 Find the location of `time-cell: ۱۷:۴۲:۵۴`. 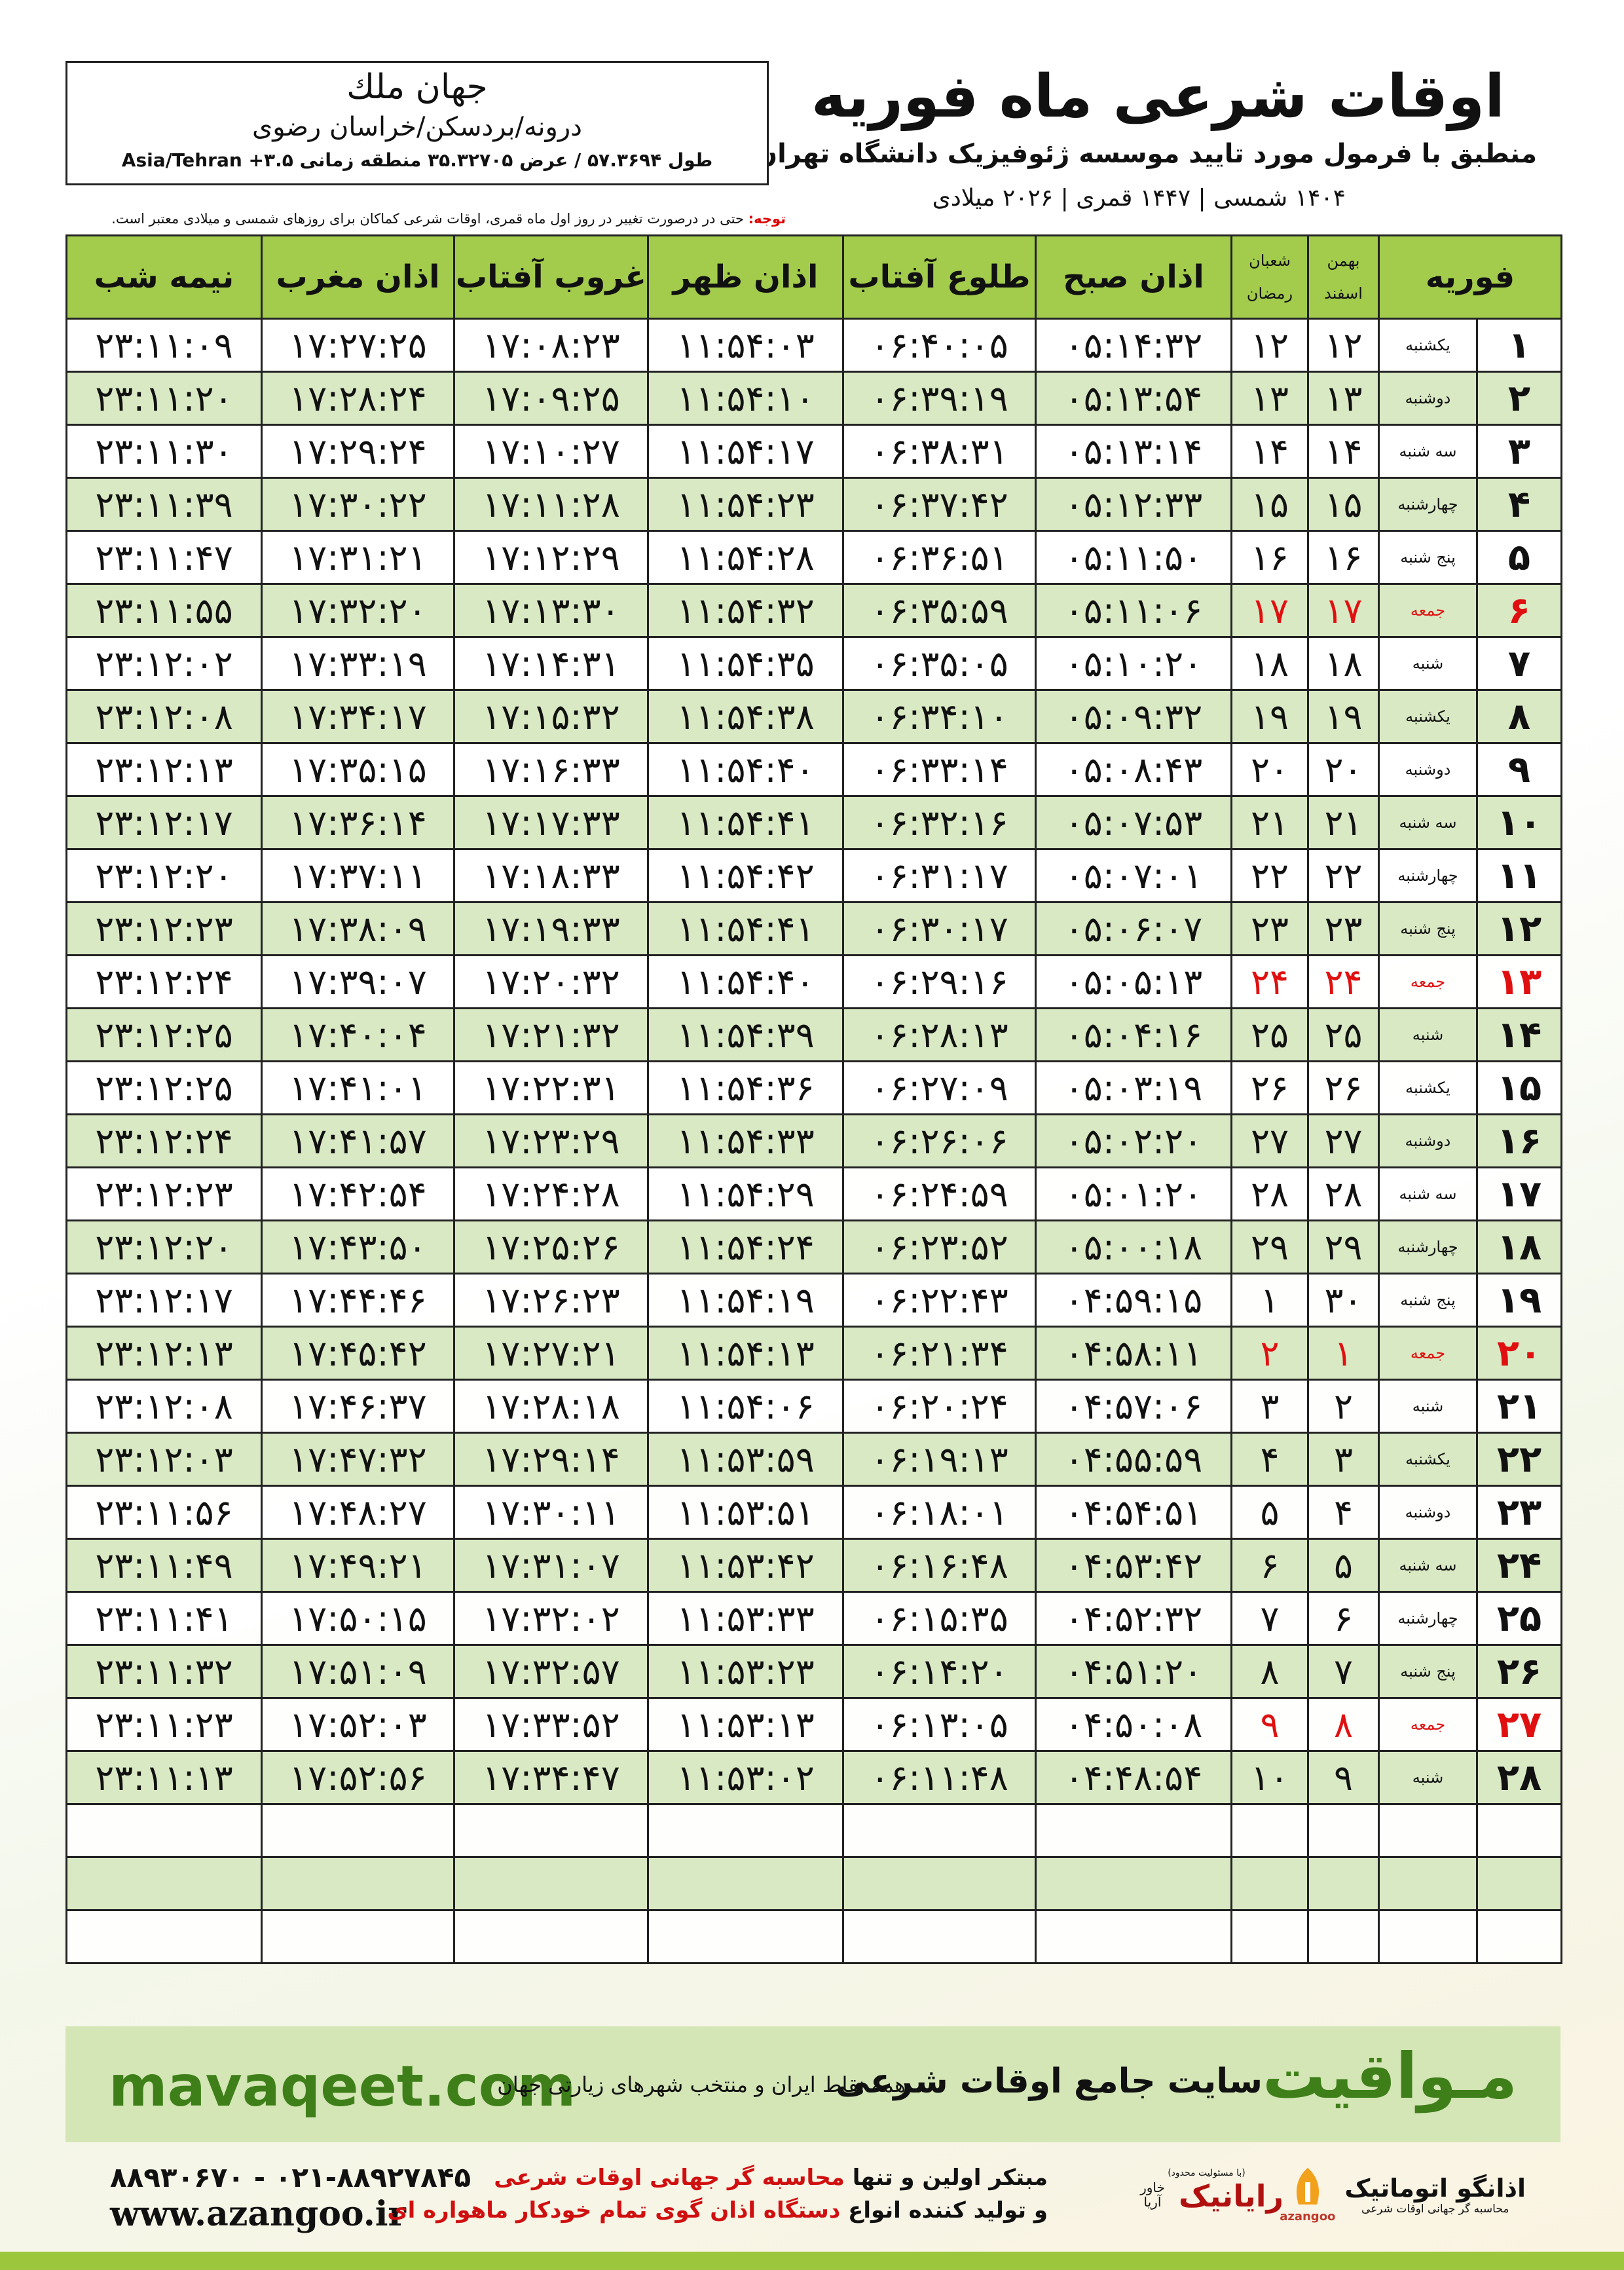

time-cell: ۱۷:۴۲:۵۴ is located at coordinates (358, 1193).